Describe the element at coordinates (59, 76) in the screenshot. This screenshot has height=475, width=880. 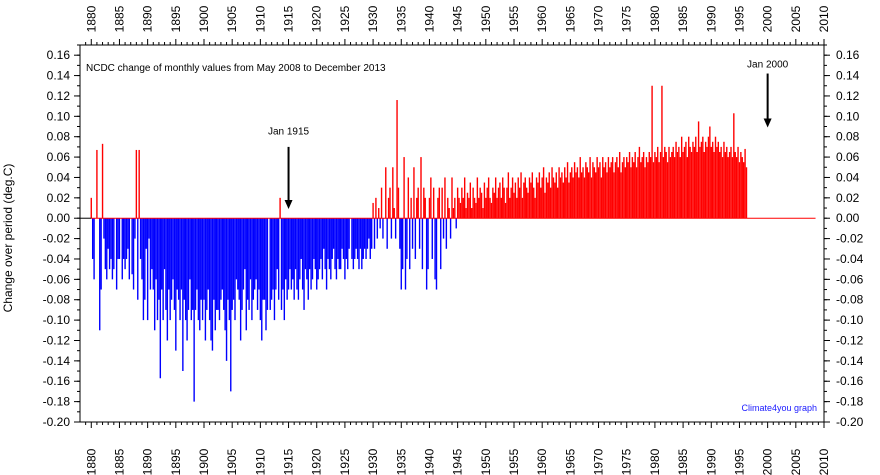
I see `y-tick-label: 0.14` at that location.